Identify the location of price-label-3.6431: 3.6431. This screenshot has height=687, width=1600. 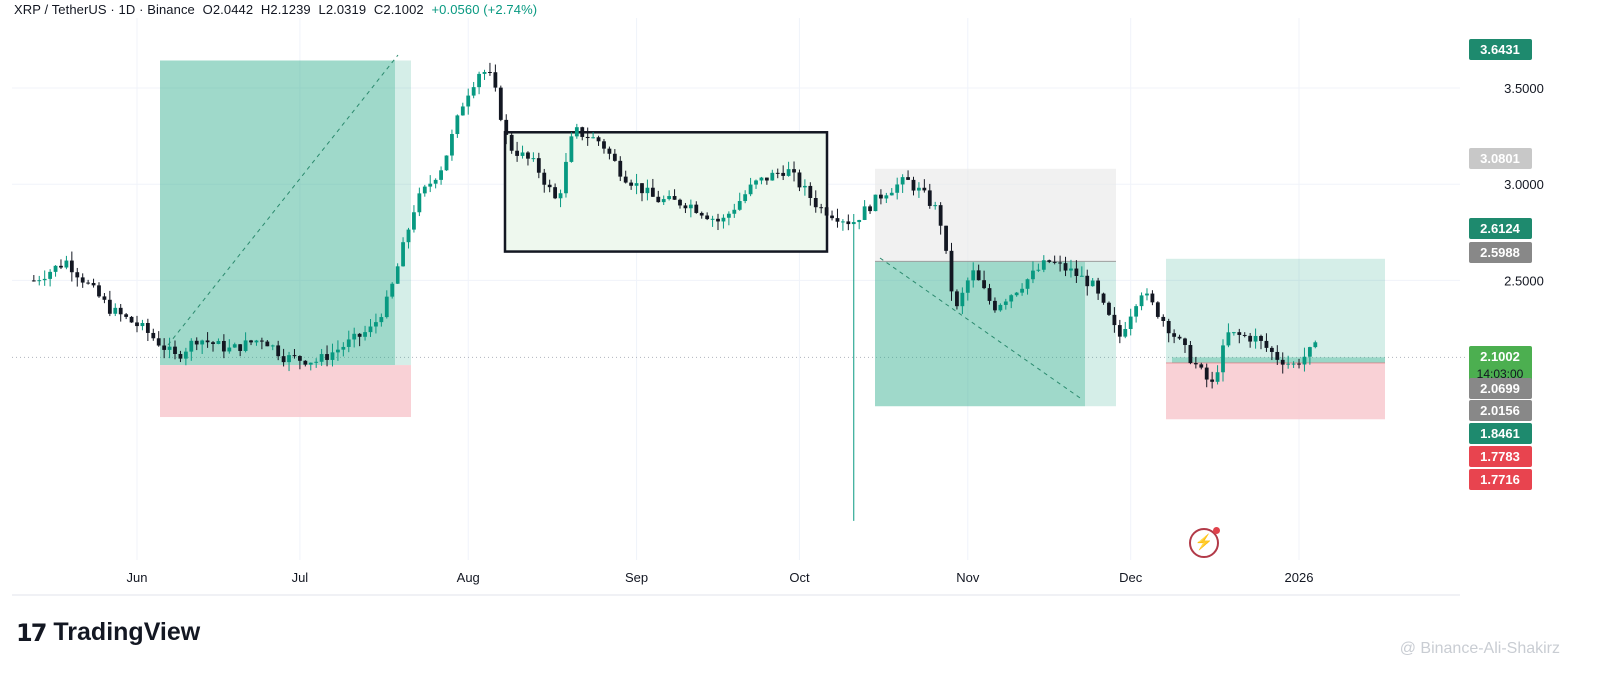
(1500, 49).